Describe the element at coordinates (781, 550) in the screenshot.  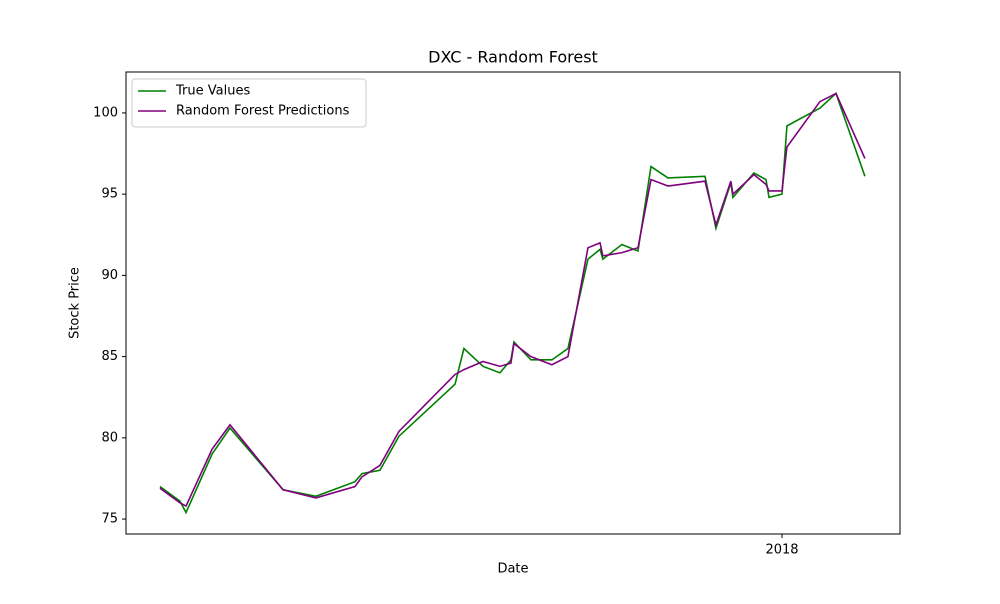
I see `x-tick-label: 2018` at that location.